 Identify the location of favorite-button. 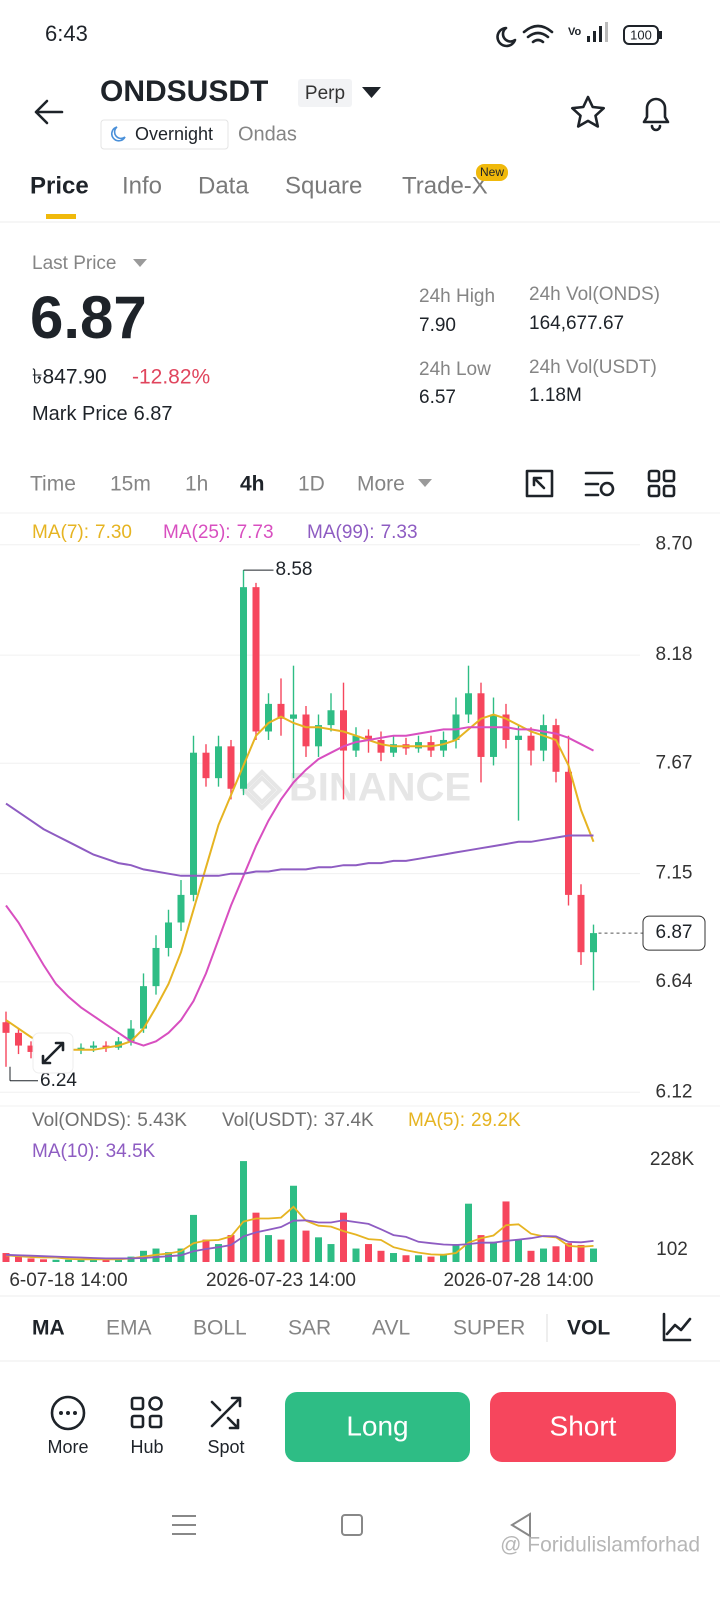
(588, 111).